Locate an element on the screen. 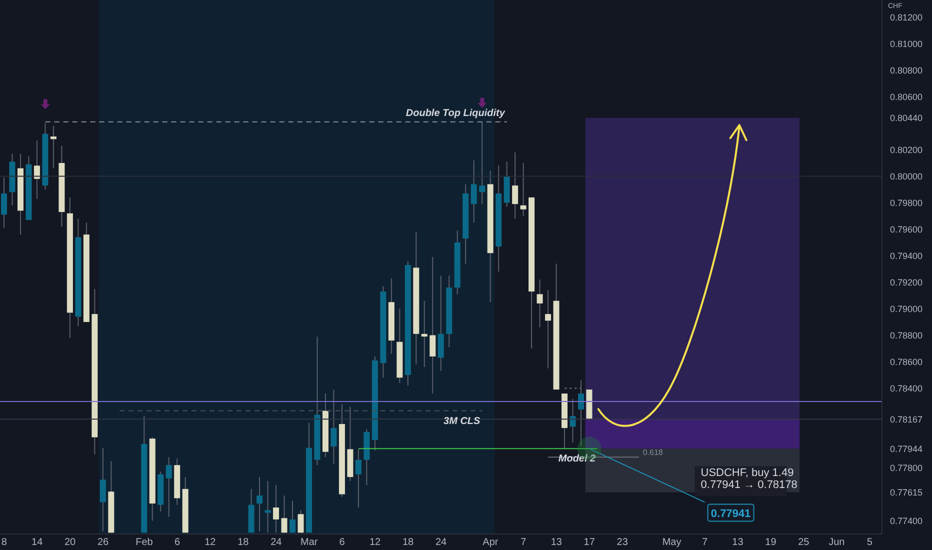 The height and width of the screenshot is (550, 932). series-label: 0.618 is located at coordinates (653, 453).